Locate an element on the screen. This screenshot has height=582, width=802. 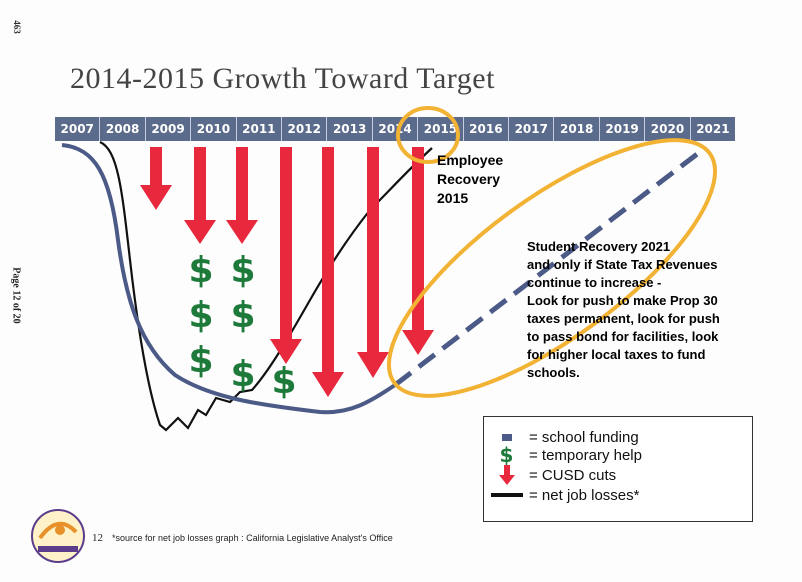
dollar-2012-1: $ is located at coordinates (283, 381).